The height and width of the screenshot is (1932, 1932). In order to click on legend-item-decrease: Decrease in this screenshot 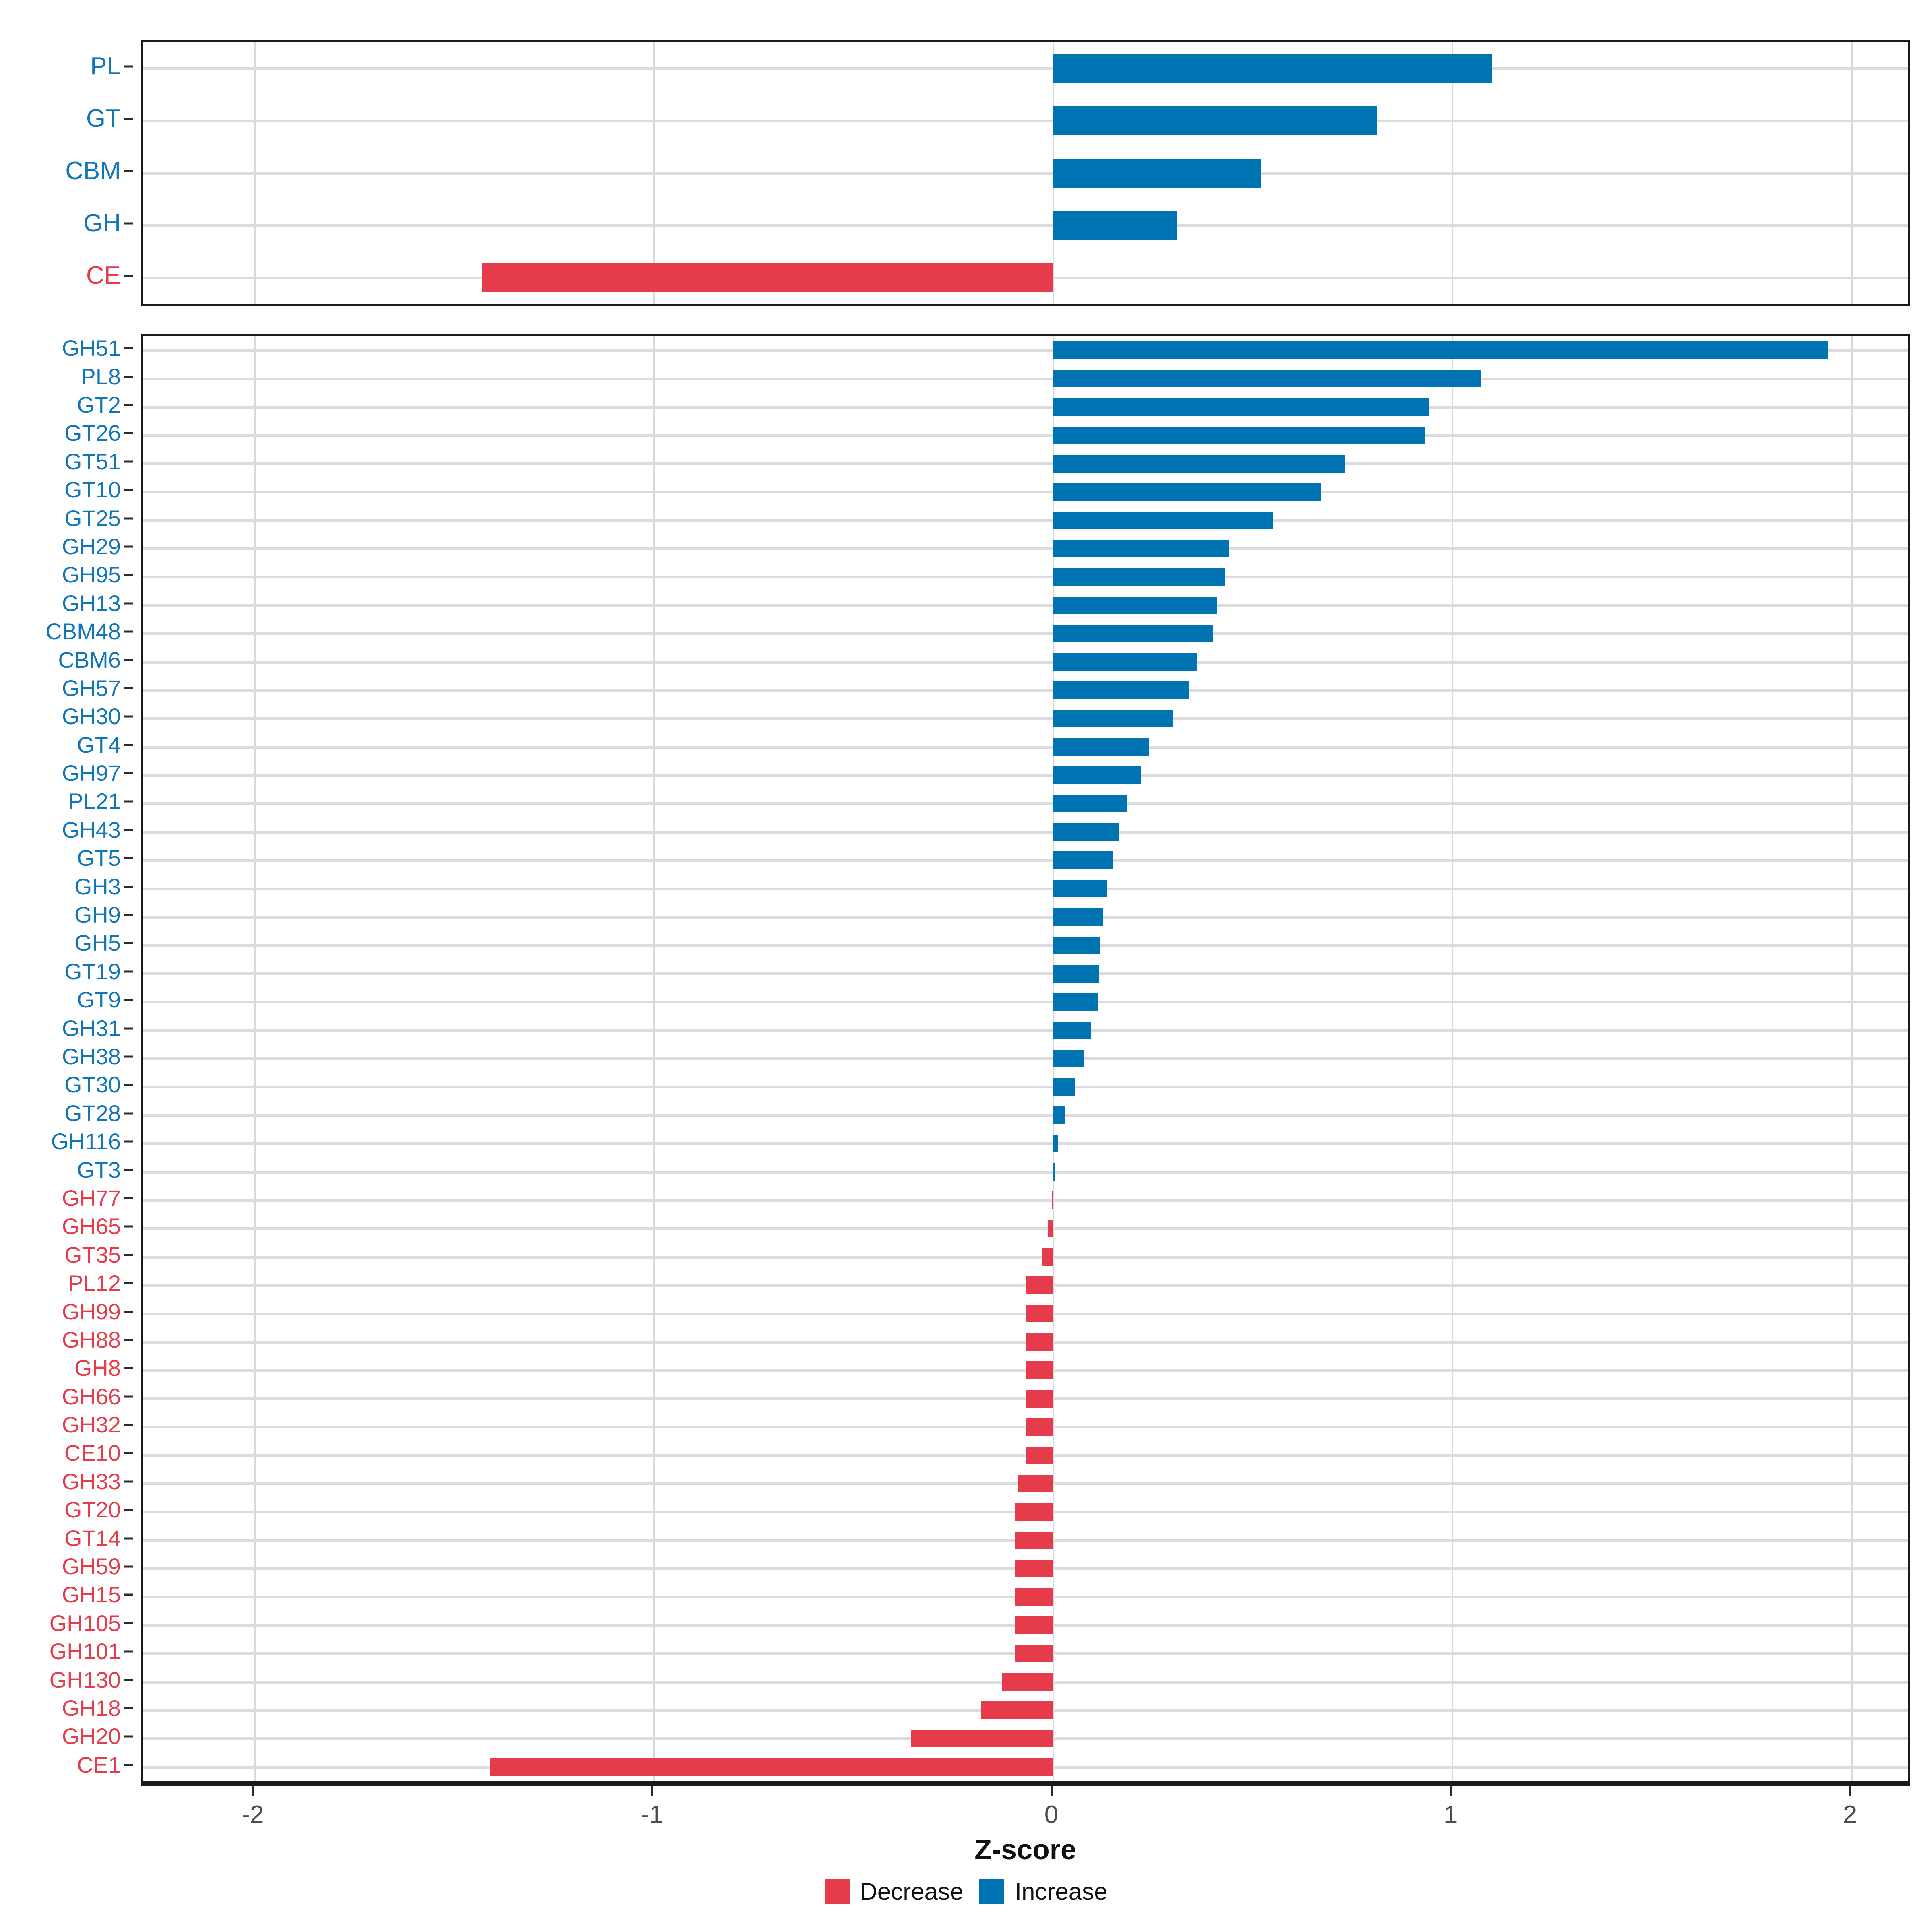, I will do `click(894, 1891)`.